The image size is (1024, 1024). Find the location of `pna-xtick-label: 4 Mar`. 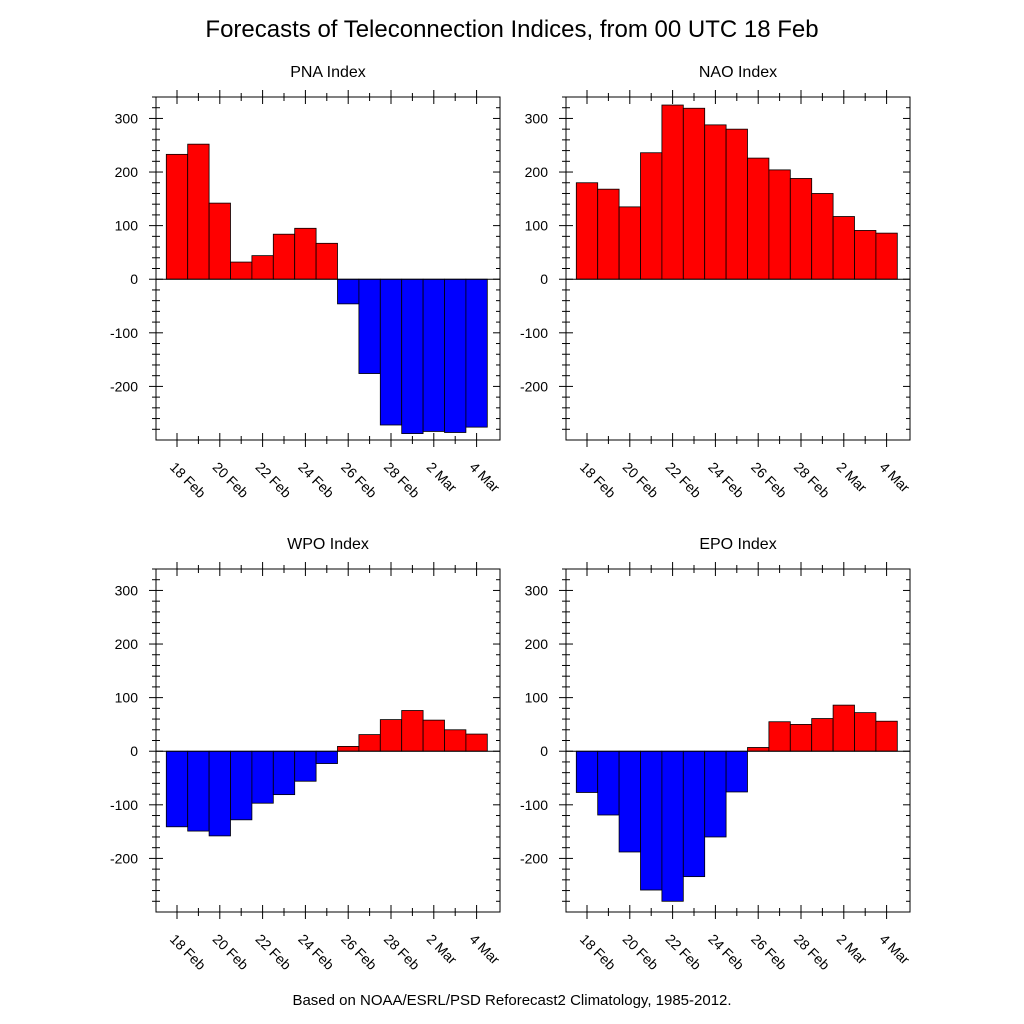

pna-xtick-label: 4 Mar is located at coordinates (484, 477).